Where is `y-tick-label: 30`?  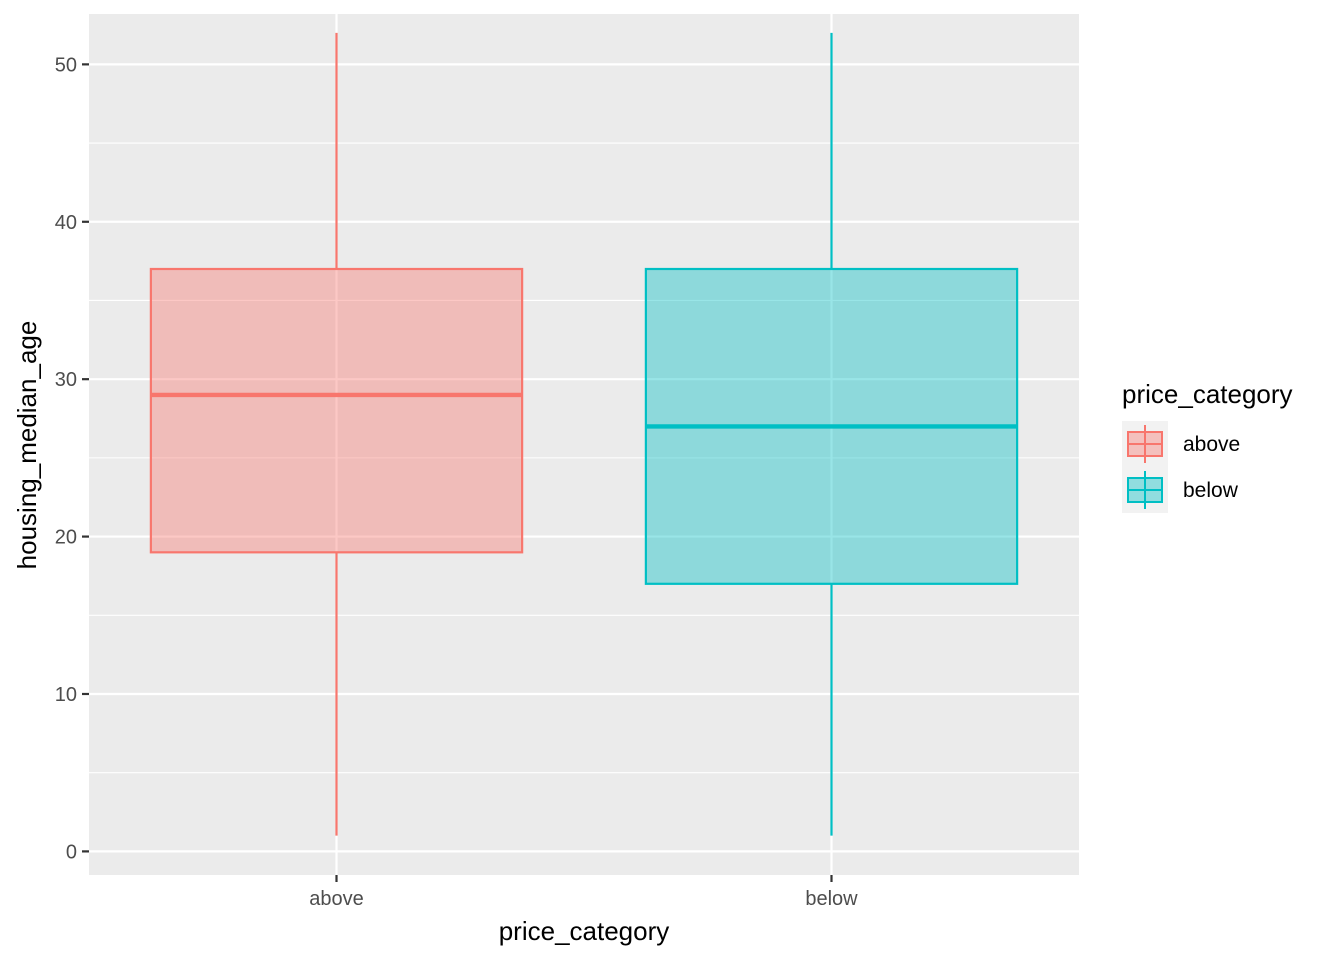 y-tick-label: 30 is located at coordinates (66, 380).